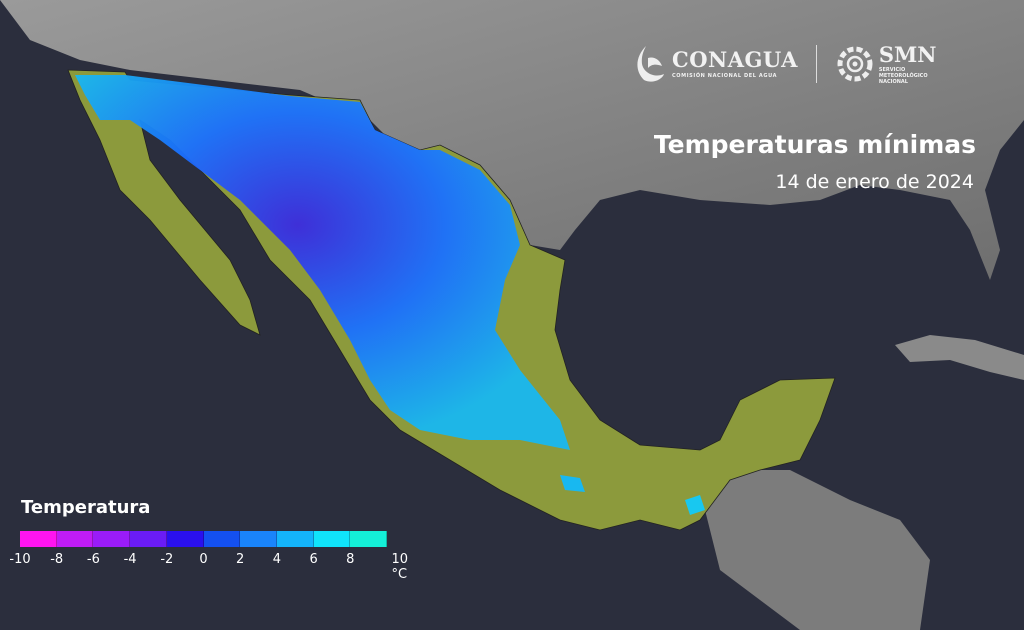 The height and width of the screenshot is (630, 1024). Describe the element at coordinates (313, 559) in the screenshot. I see `legend-tick-label: 6` at that location.